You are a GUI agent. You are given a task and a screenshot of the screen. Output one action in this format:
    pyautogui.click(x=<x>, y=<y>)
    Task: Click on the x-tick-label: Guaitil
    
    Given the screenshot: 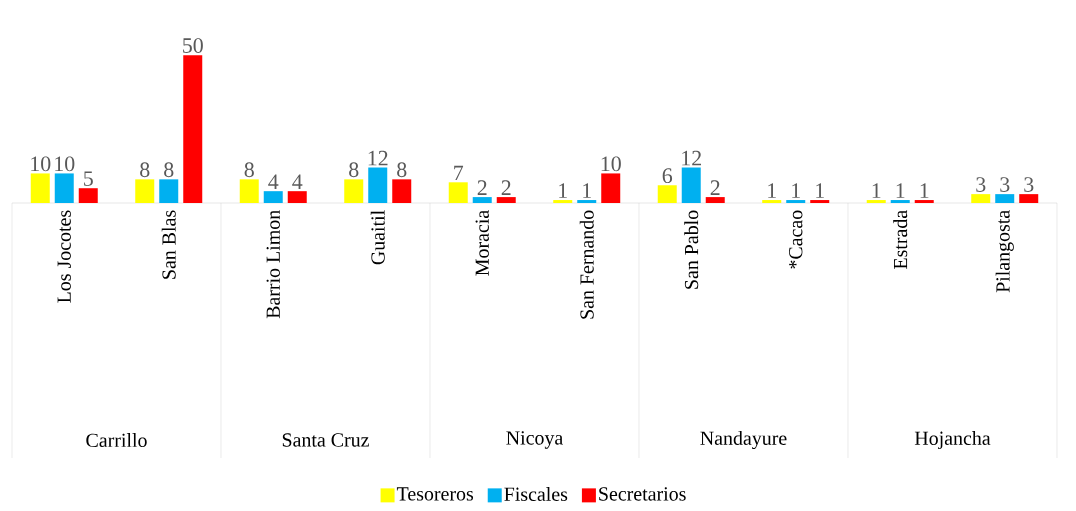 What is the action you would take?
    pyautogui.click(x=377, y=237)
    